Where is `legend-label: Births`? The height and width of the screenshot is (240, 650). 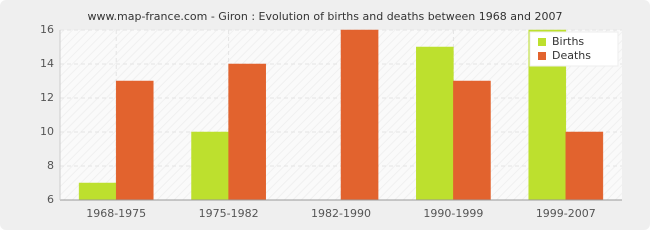
legend-label: Births is located at coordinates (568, 41).